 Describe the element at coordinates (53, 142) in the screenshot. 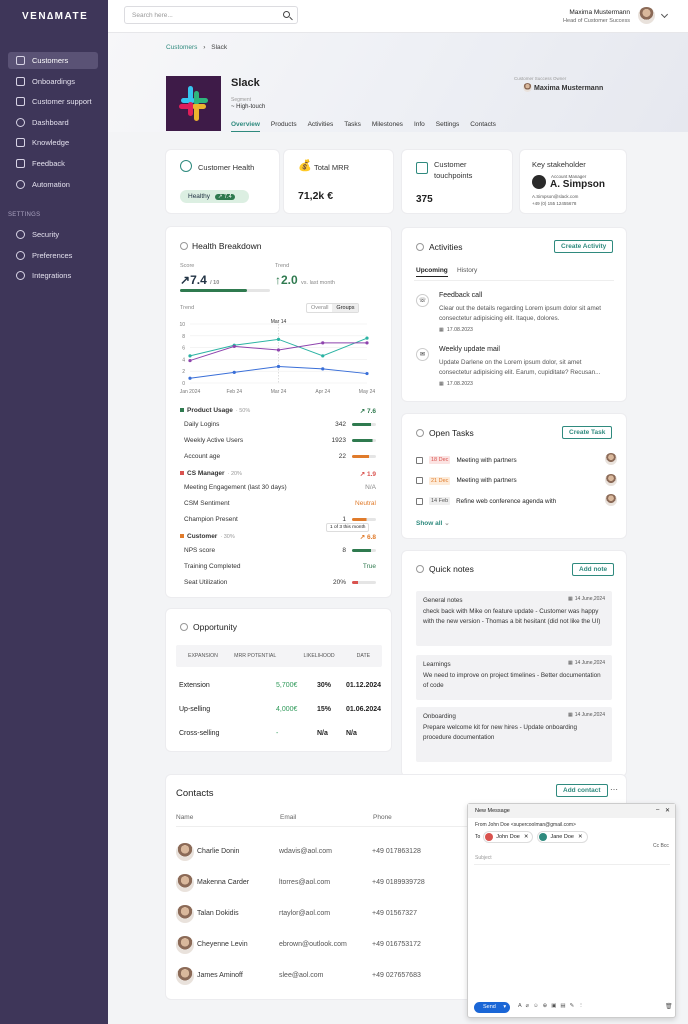

I see `sidebar-item-knowledge: Knowledge` at that location.